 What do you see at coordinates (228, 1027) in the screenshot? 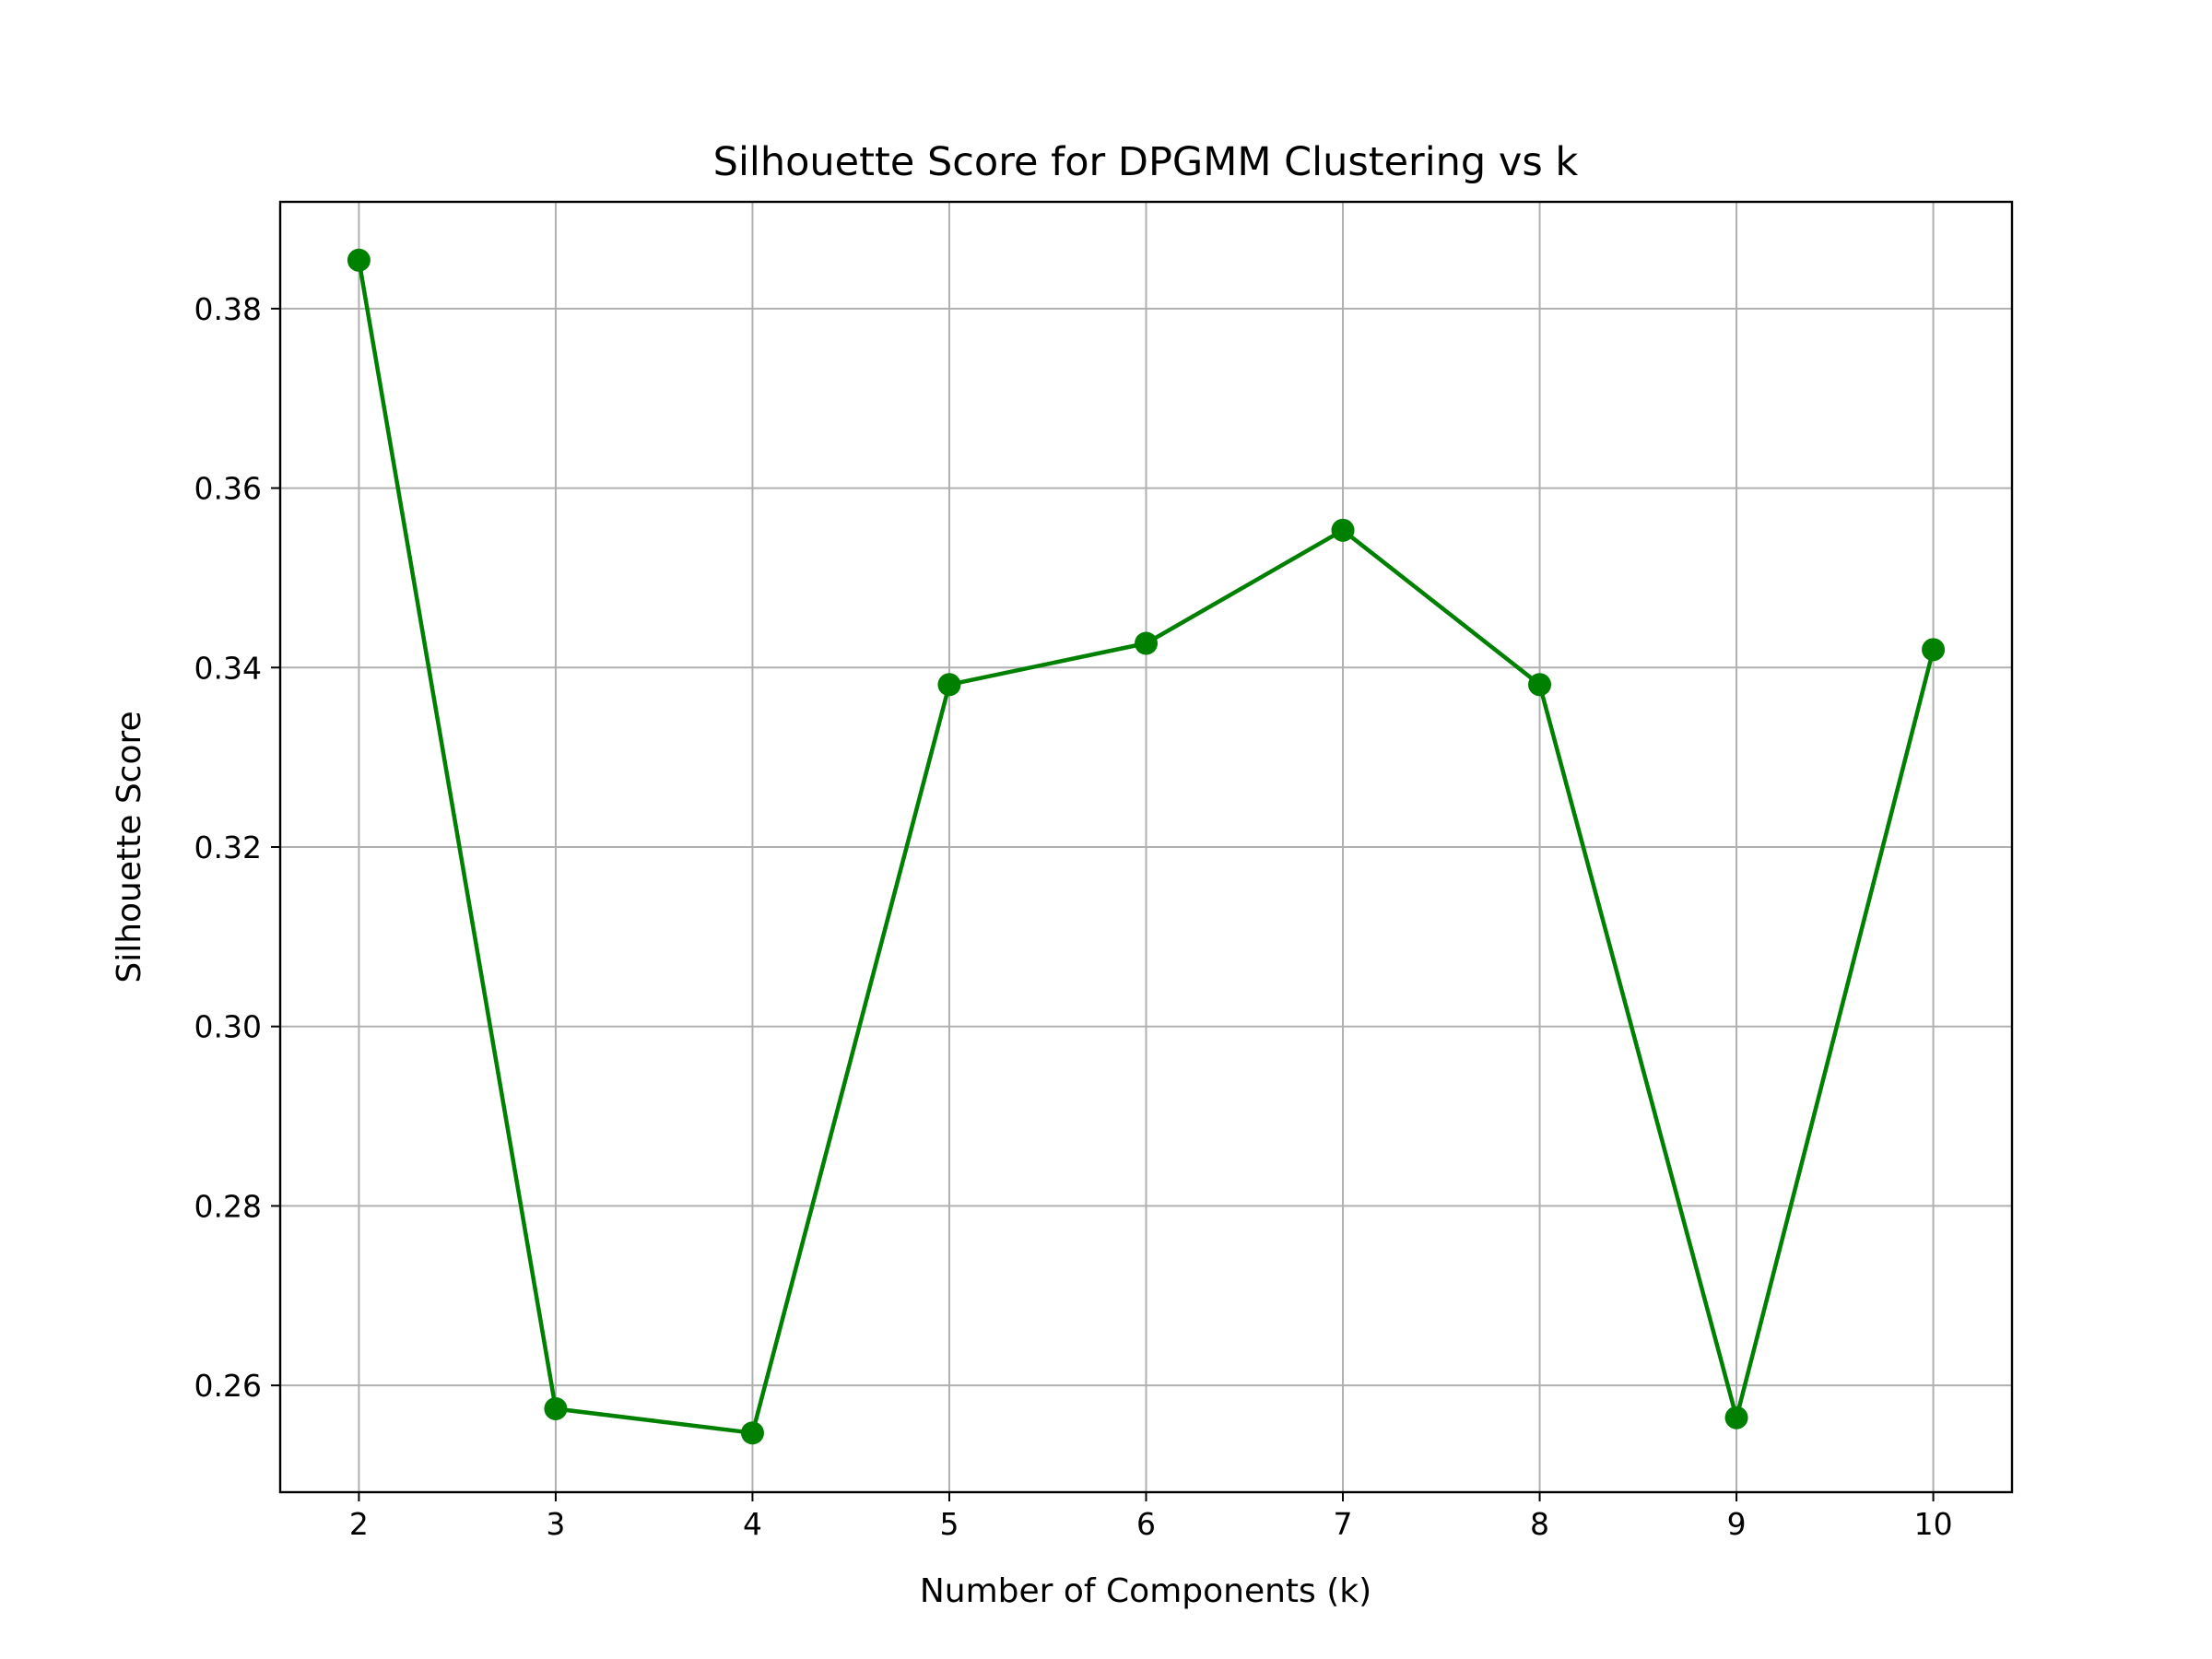
I see `y-tick-label: 0.30` at bounding box center [228, 1027].